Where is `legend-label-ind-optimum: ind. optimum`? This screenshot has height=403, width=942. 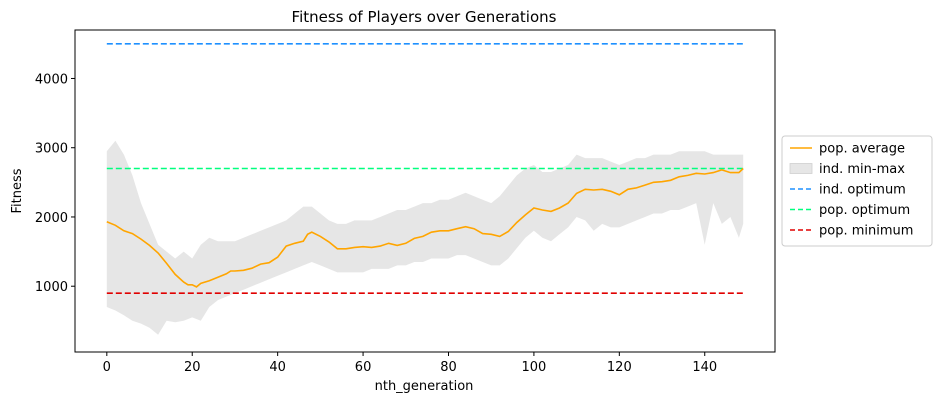
legend-label-ind-optimum: ind. optimum is located at coordinates (862, 190).